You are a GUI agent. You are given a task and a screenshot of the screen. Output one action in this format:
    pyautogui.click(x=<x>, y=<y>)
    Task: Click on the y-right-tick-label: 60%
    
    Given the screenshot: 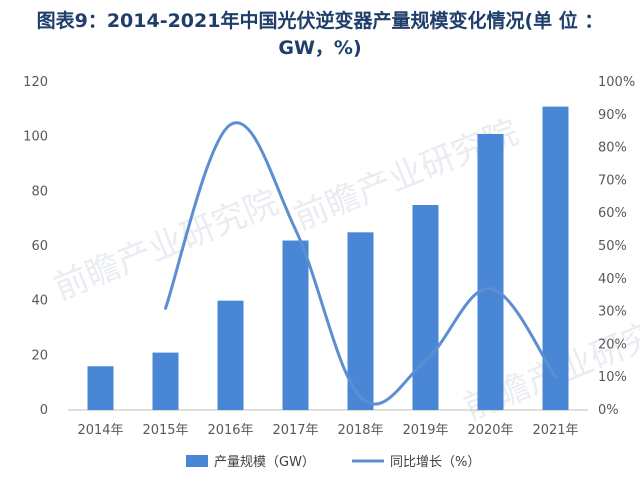 What is the action you would take?
    pyautogui.click(x=612, y=213)
    